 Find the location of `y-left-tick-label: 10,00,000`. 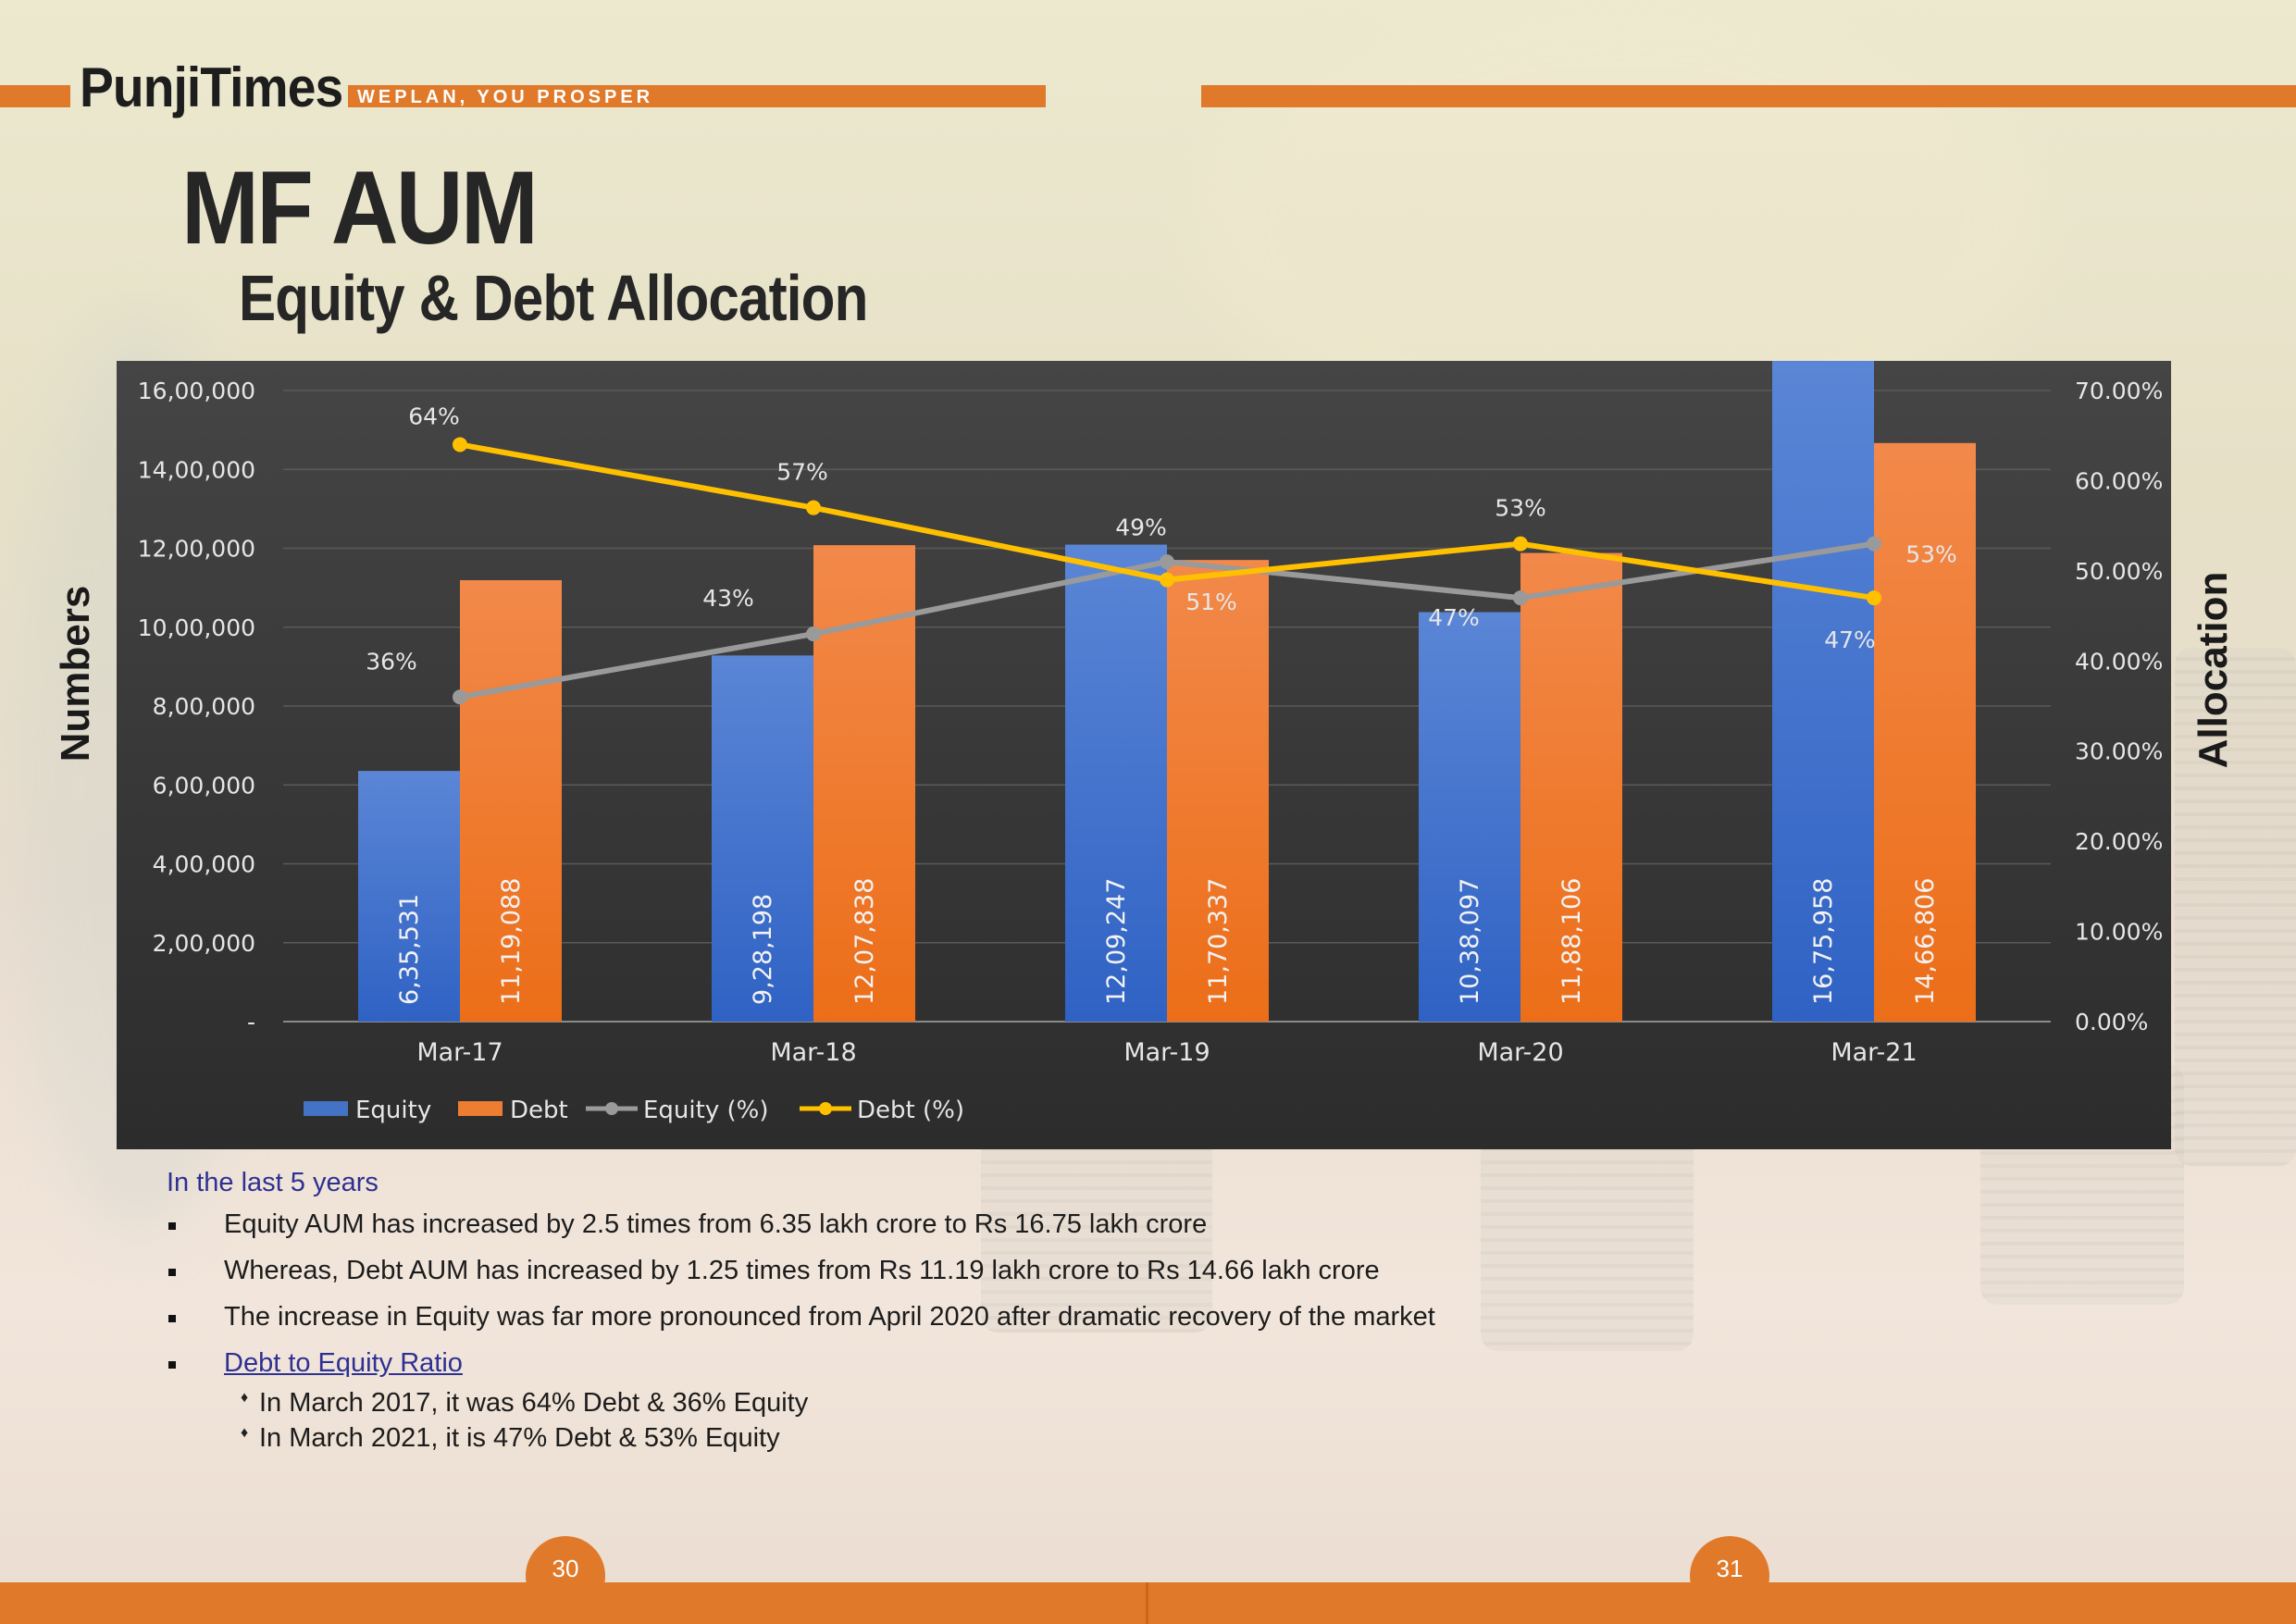

y-left-tick-label: 10,00,000 is located at coordinates (196, 627).